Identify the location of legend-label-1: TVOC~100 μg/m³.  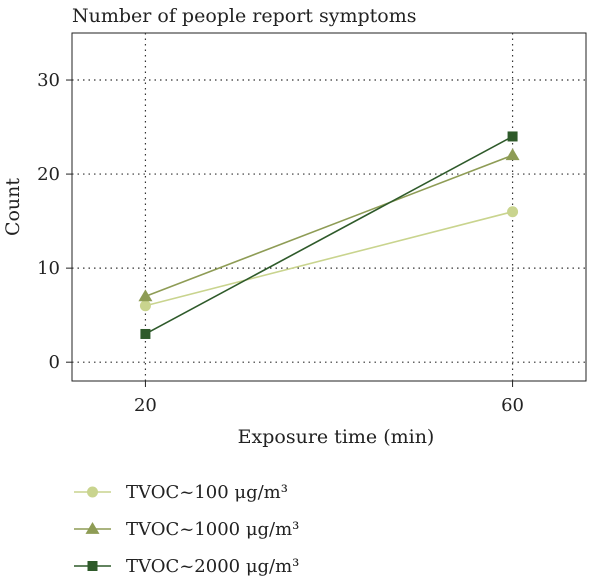
(207, 492).